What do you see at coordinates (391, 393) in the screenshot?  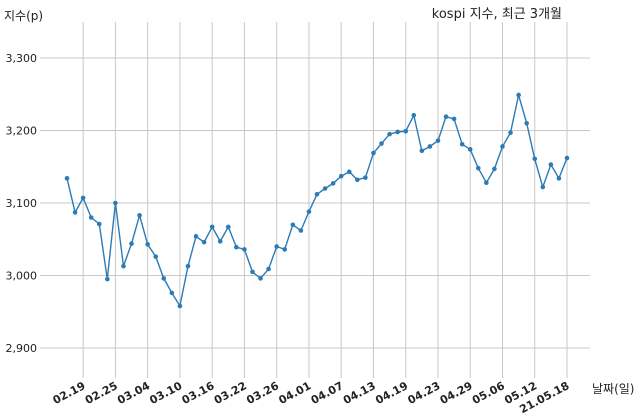 I see `x-tick-label: 04.19` at bounding box center [391, 393].